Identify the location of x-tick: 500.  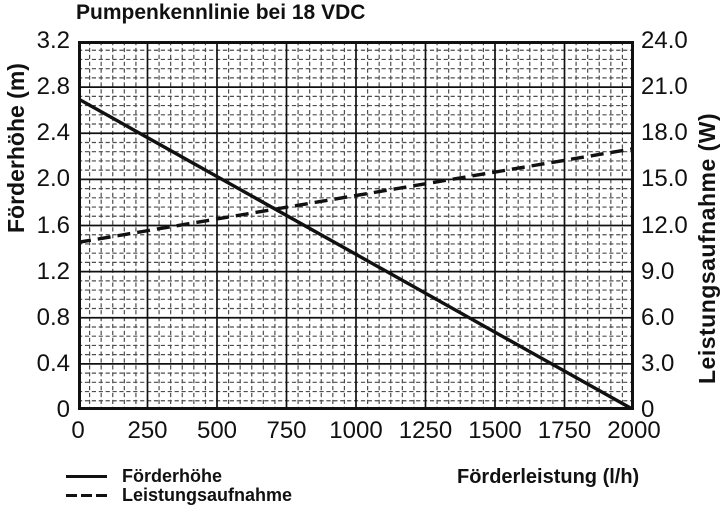
(217, 430).